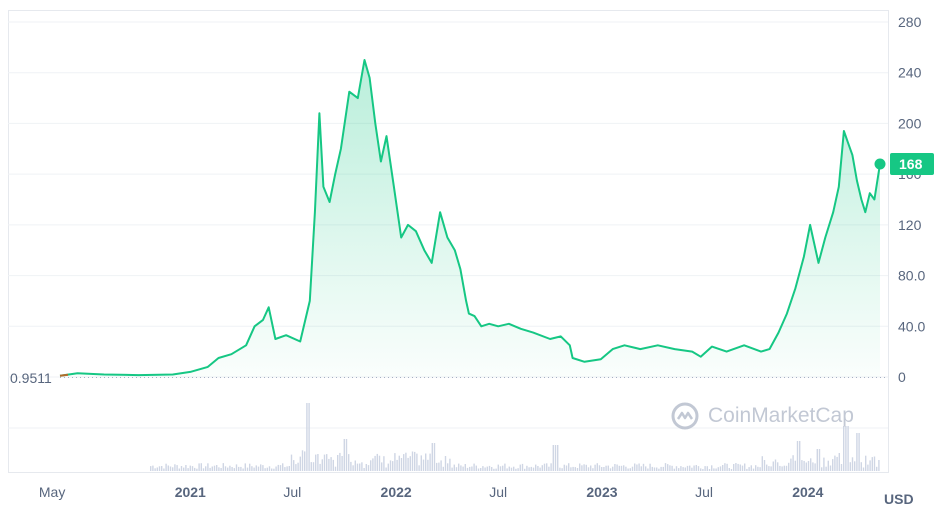 This screenshot has height=508, width=942. Describe the element at coordinates (910, 123) in the screenshot. I see `y-tick-label: 200` at that location.